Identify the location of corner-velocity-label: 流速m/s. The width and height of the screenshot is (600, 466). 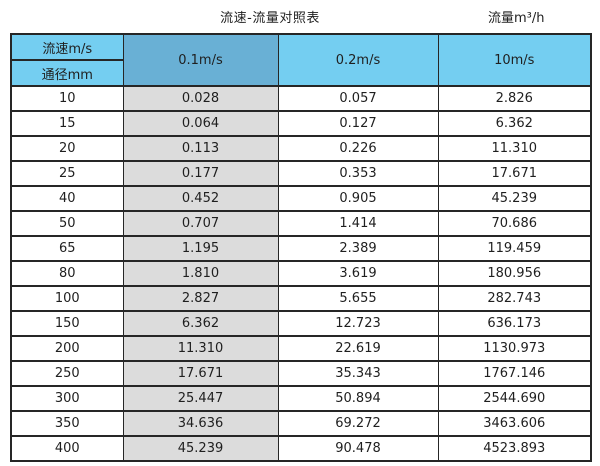
(67, 47).